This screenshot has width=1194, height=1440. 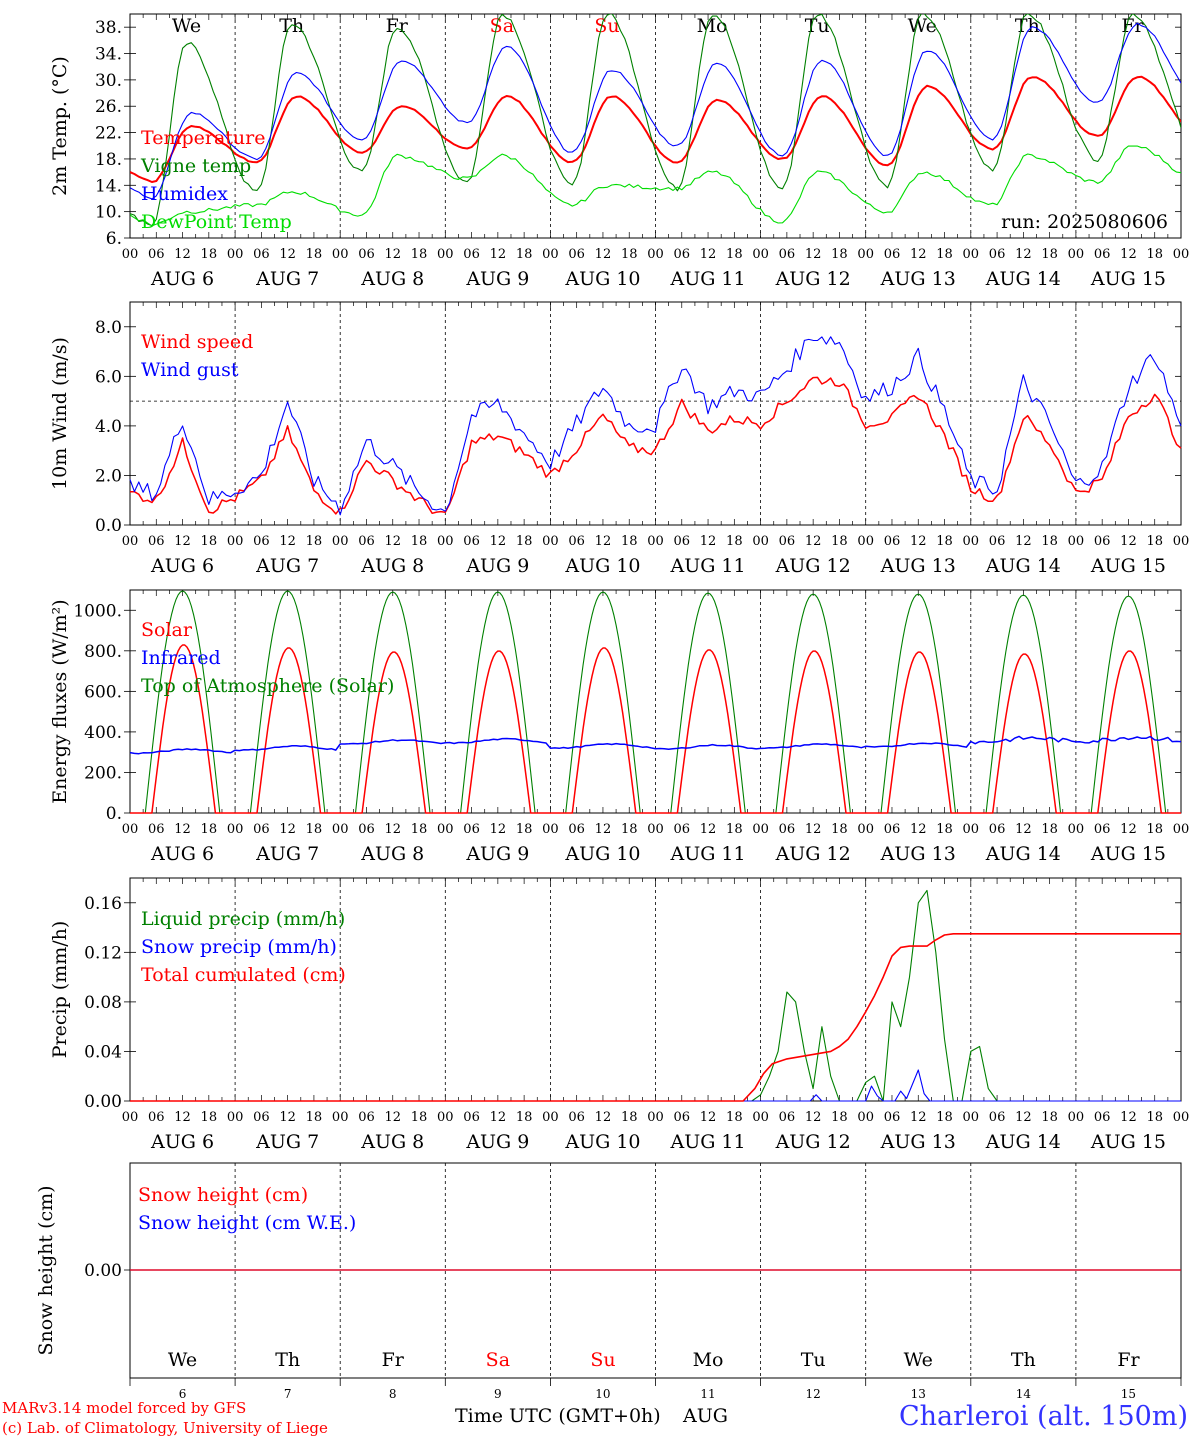 I want to click on day-number-label: 7, so click(x=288, y=1394).